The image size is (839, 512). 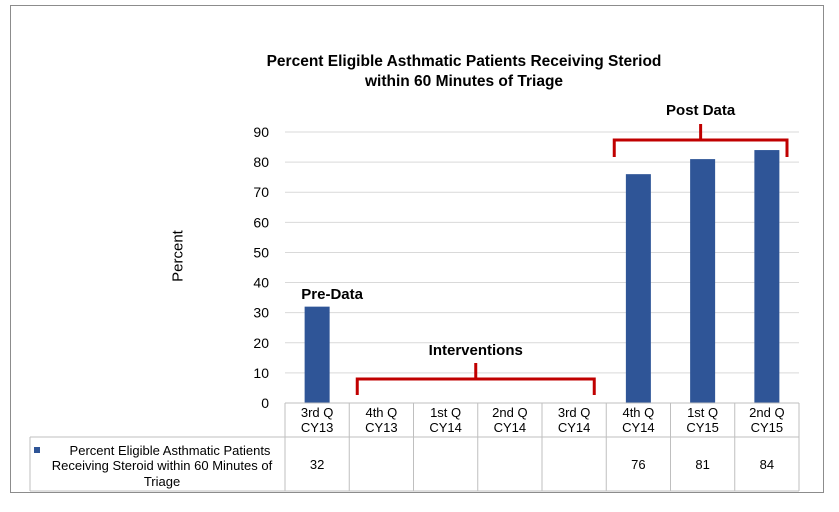 I want to click on legend-swatch, so click(x=37, y=450).